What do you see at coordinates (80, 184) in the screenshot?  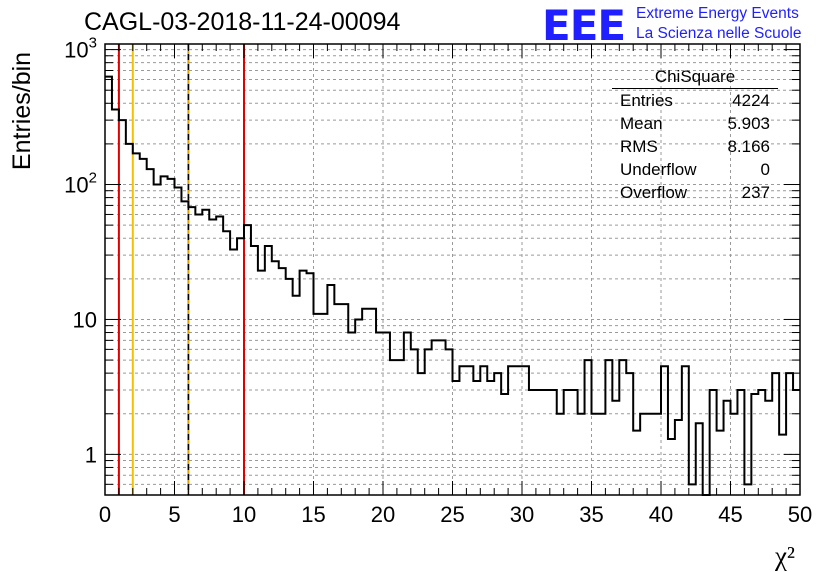 I see `y-tick-label: 10²` at bounding box center [80, 184].